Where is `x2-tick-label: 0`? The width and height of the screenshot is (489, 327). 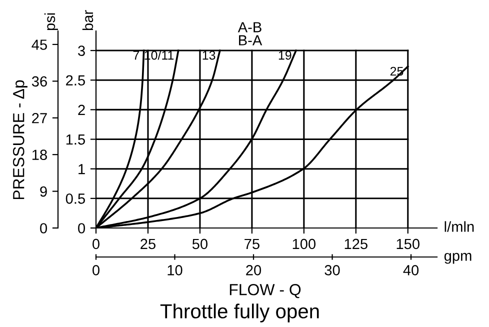 x2-tick-label: 0 is located at coordinates (96, 270).